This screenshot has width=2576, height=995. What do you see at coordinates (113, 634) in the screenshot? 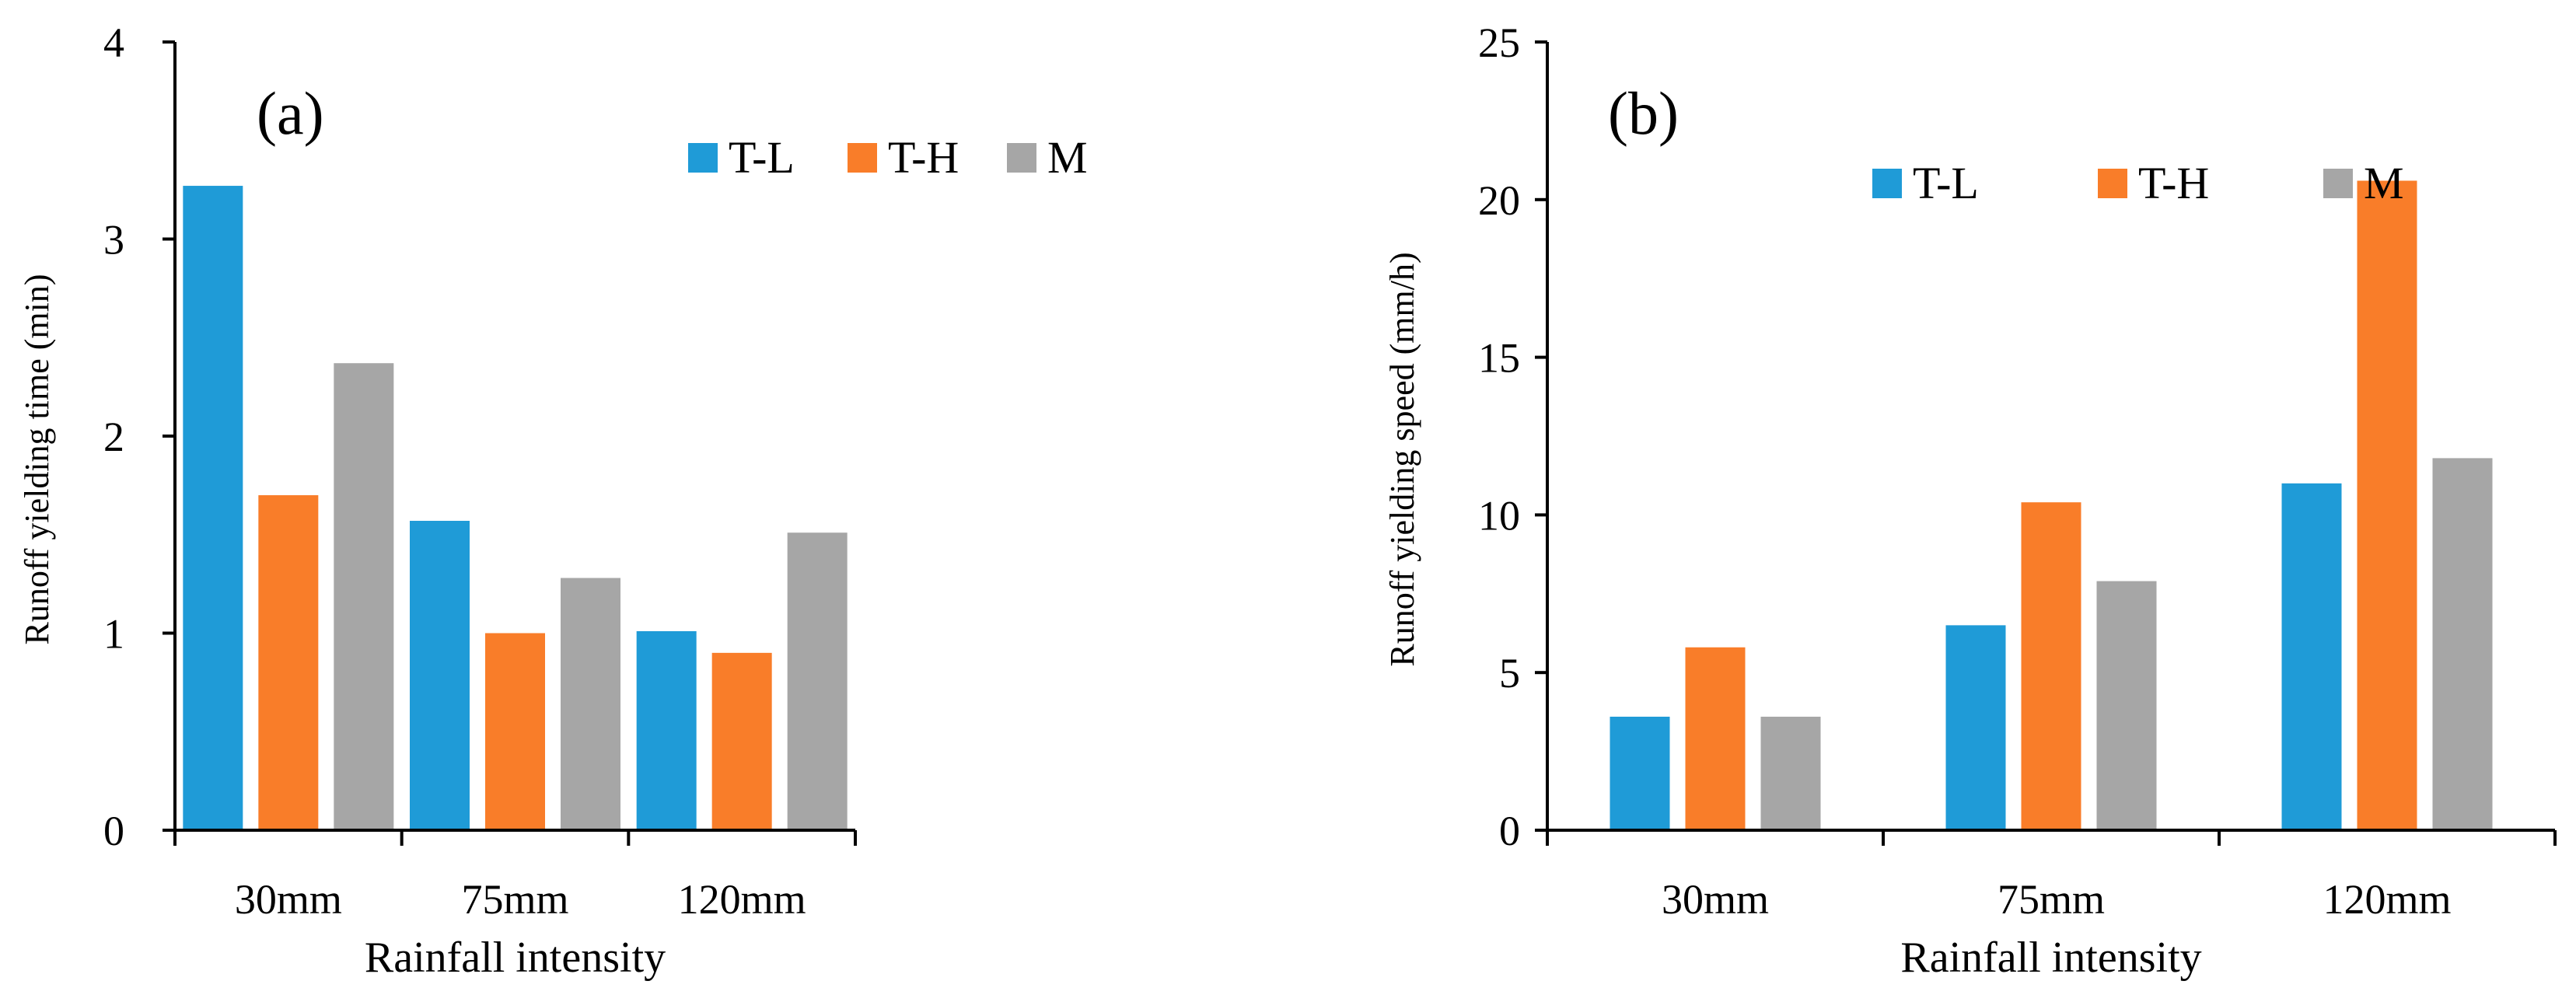
I see `y-tick-label-a-1: 1` at bounding box center [113, 634].